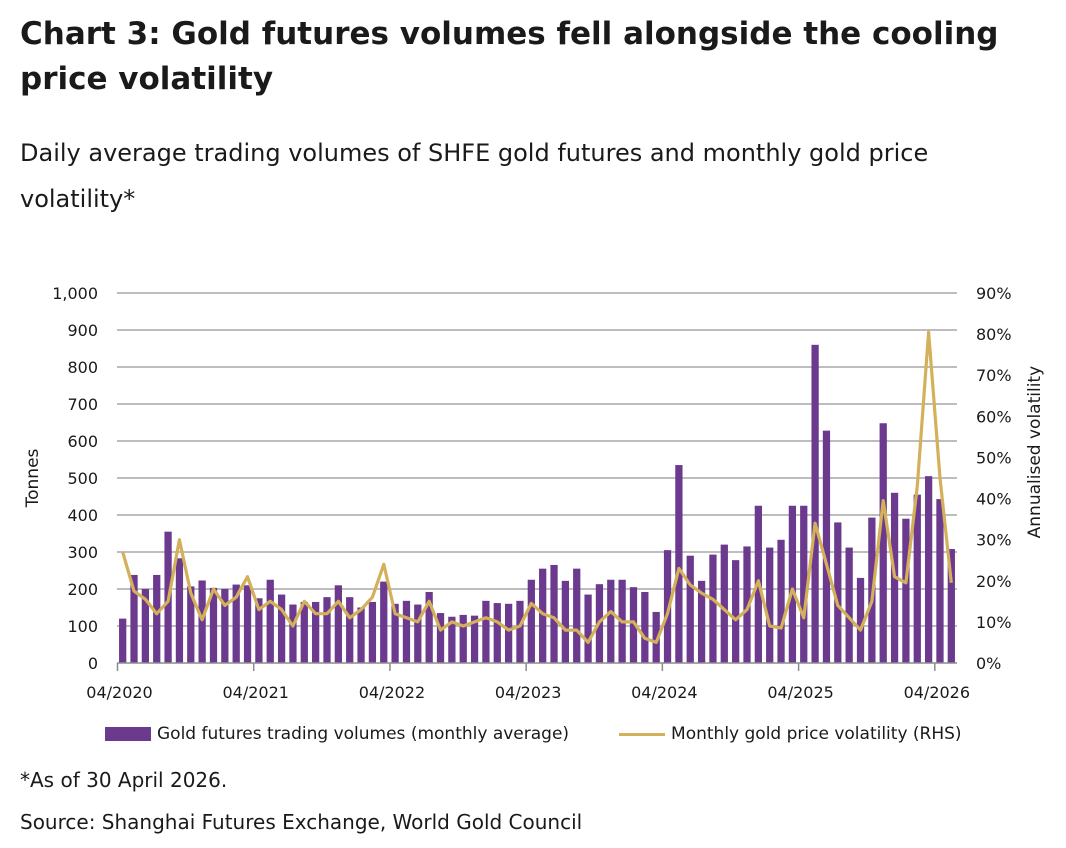  I want to click on x-tick-label: 04/2022, so click(392, 692).